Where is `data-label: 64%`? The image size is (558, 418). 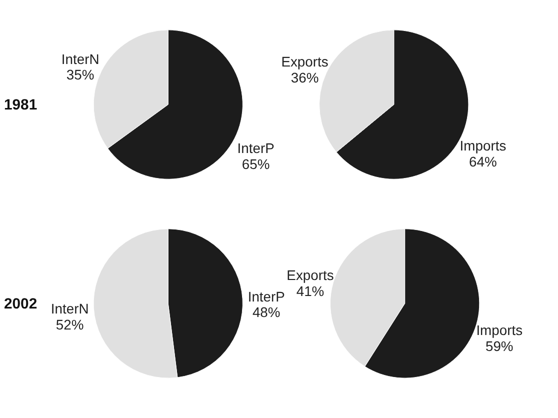
data-label: 64% is located at coordinates (483, 161).